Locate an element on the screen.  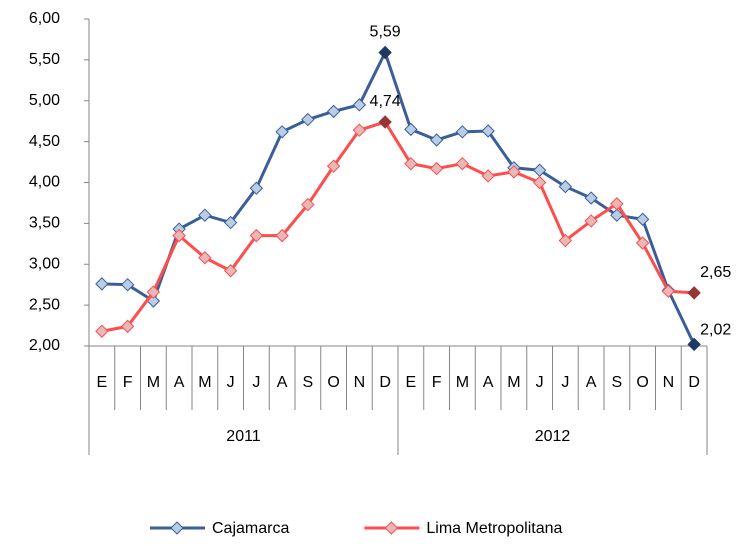
data-label: 5,59 is located at coordinates (385, 32).